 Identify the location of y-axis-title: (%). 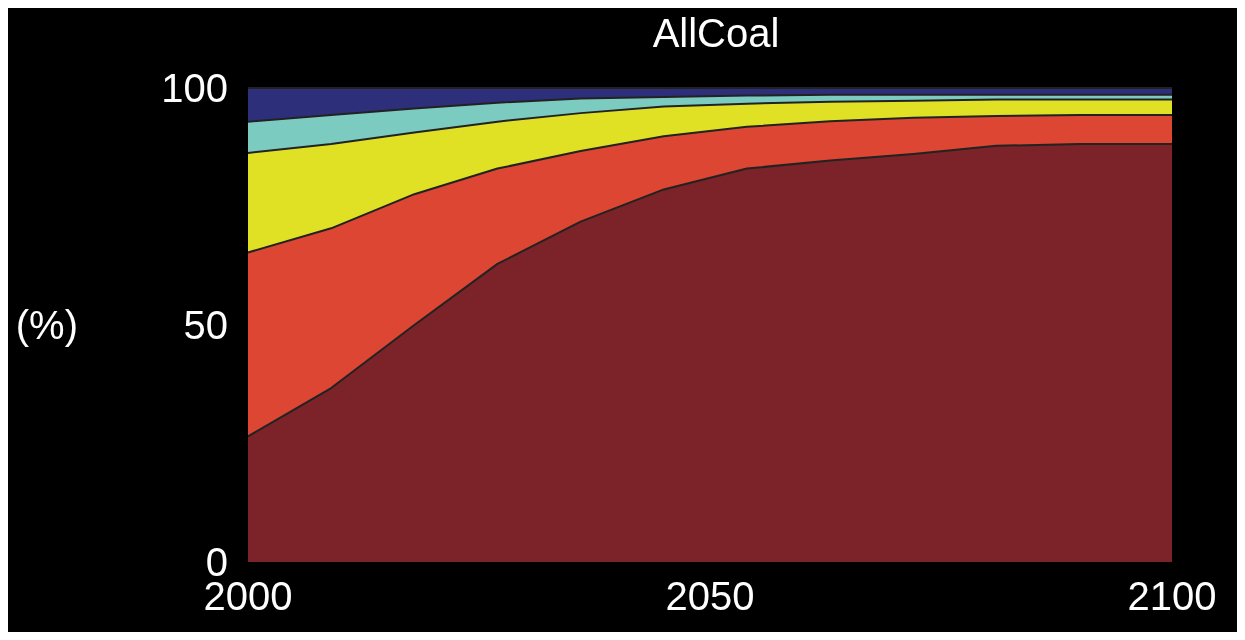
(46, 325).